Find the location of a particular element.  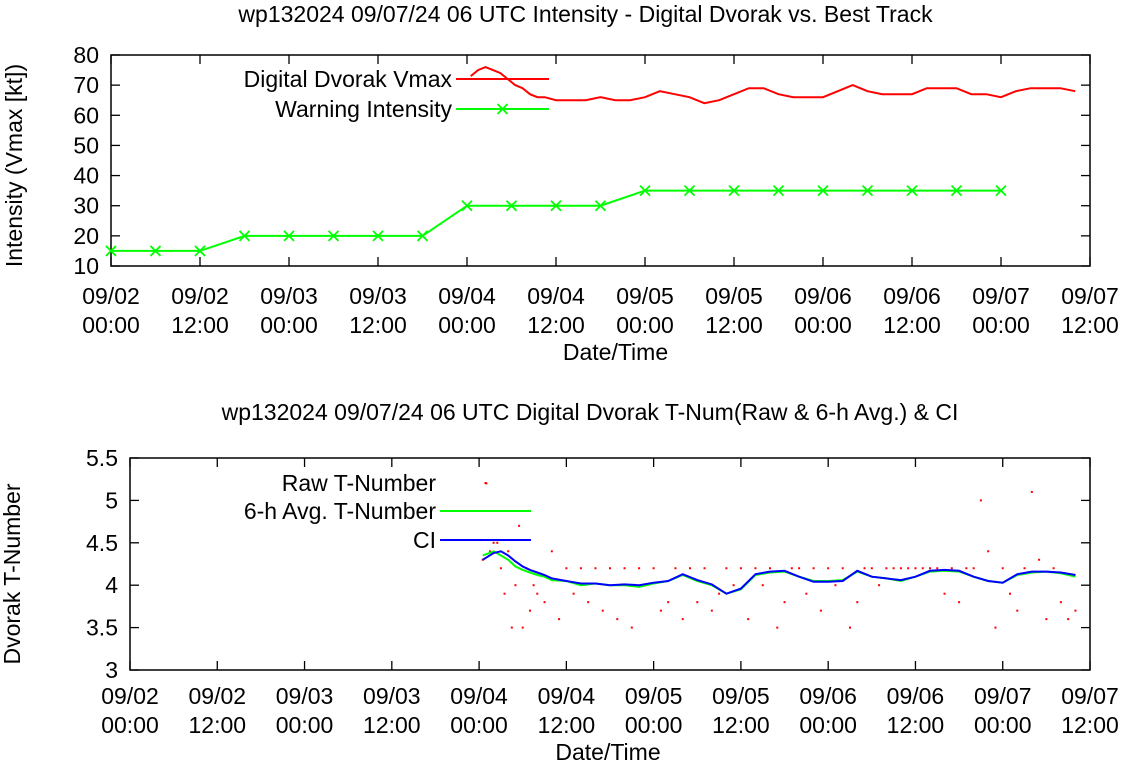

legend-label: Warning Intensity is located at coordinates (363, 109).